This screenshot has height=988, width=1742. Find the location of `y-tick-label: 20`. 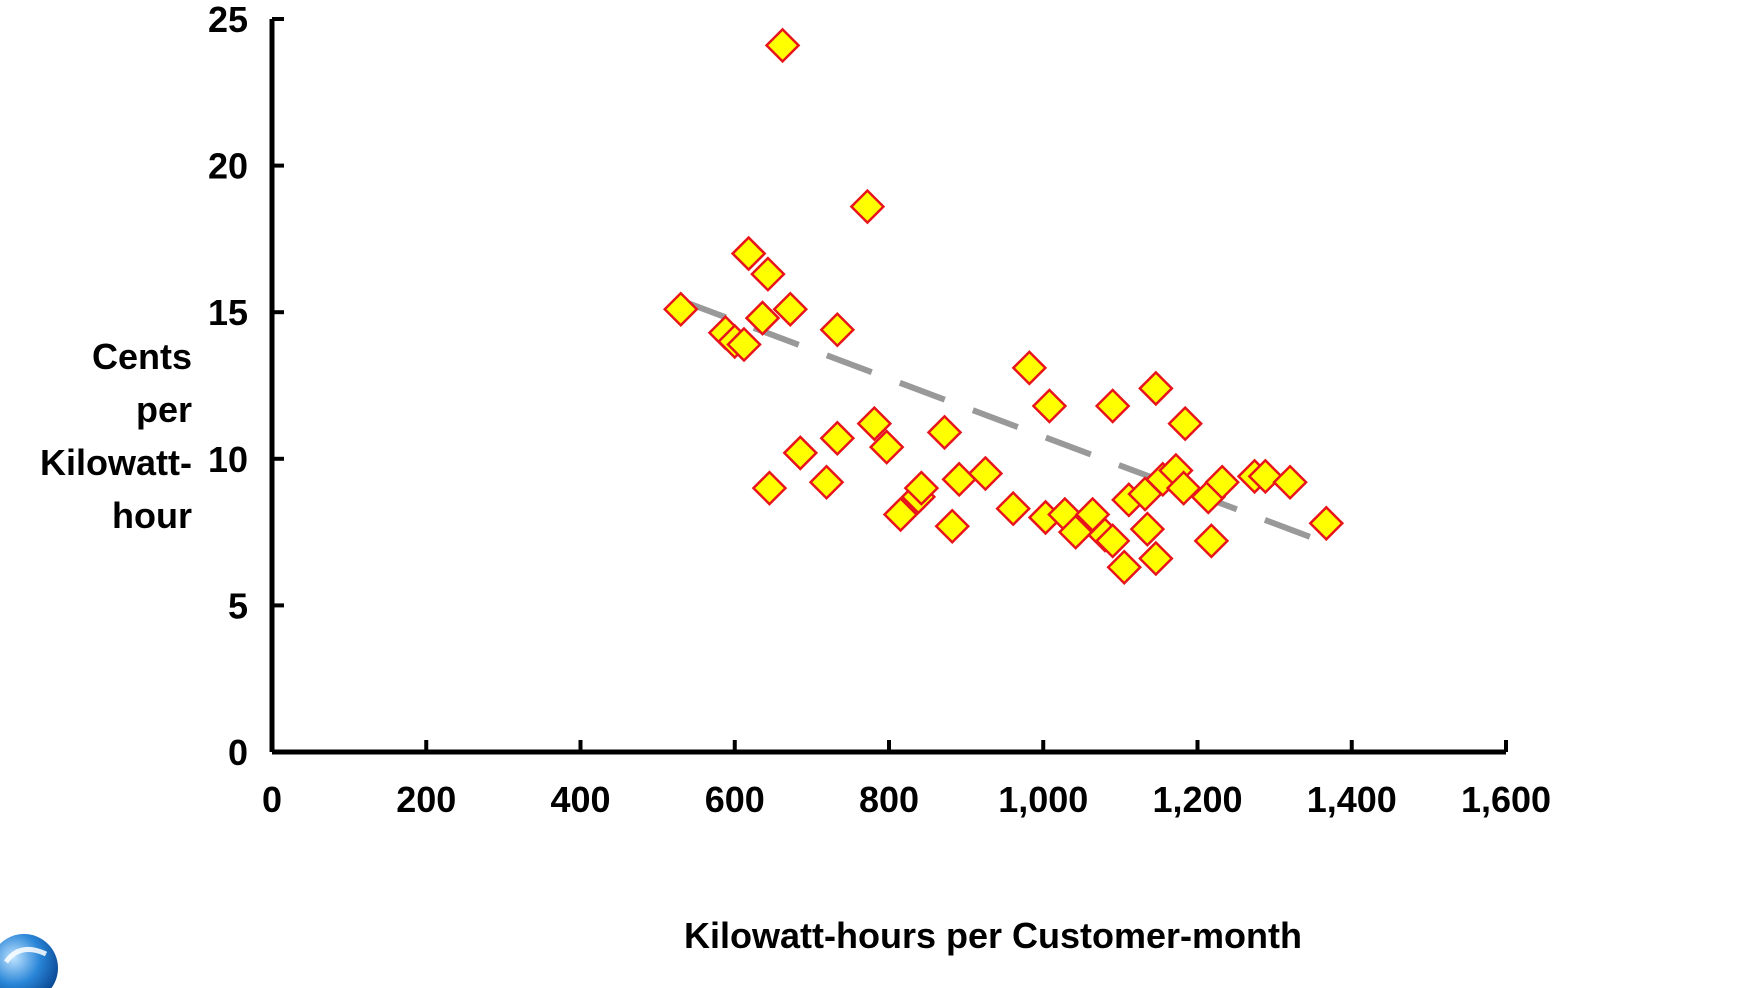

y-tick-label: 20 is located at coordinates (228, 166).